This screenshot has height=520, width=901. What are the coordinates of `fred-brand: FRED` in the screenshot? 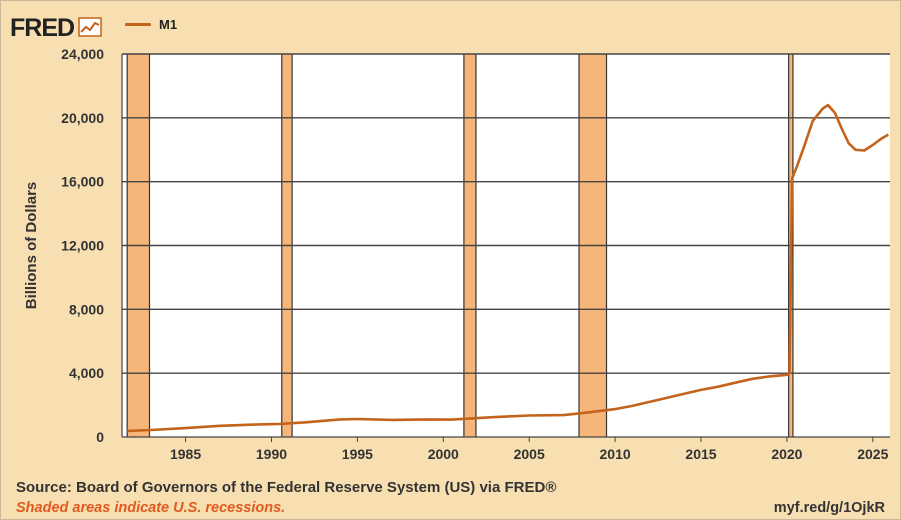 It's located at (56, 28).